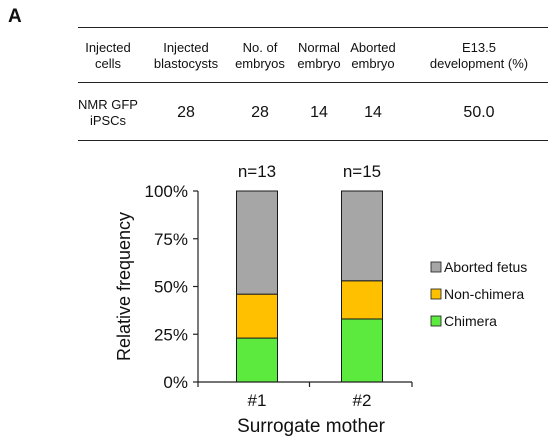 This screenshot has height=440, width=560. Describe the element at coordinates (260, 63) in the screenshot. I see `header-line: embryos` at that location.